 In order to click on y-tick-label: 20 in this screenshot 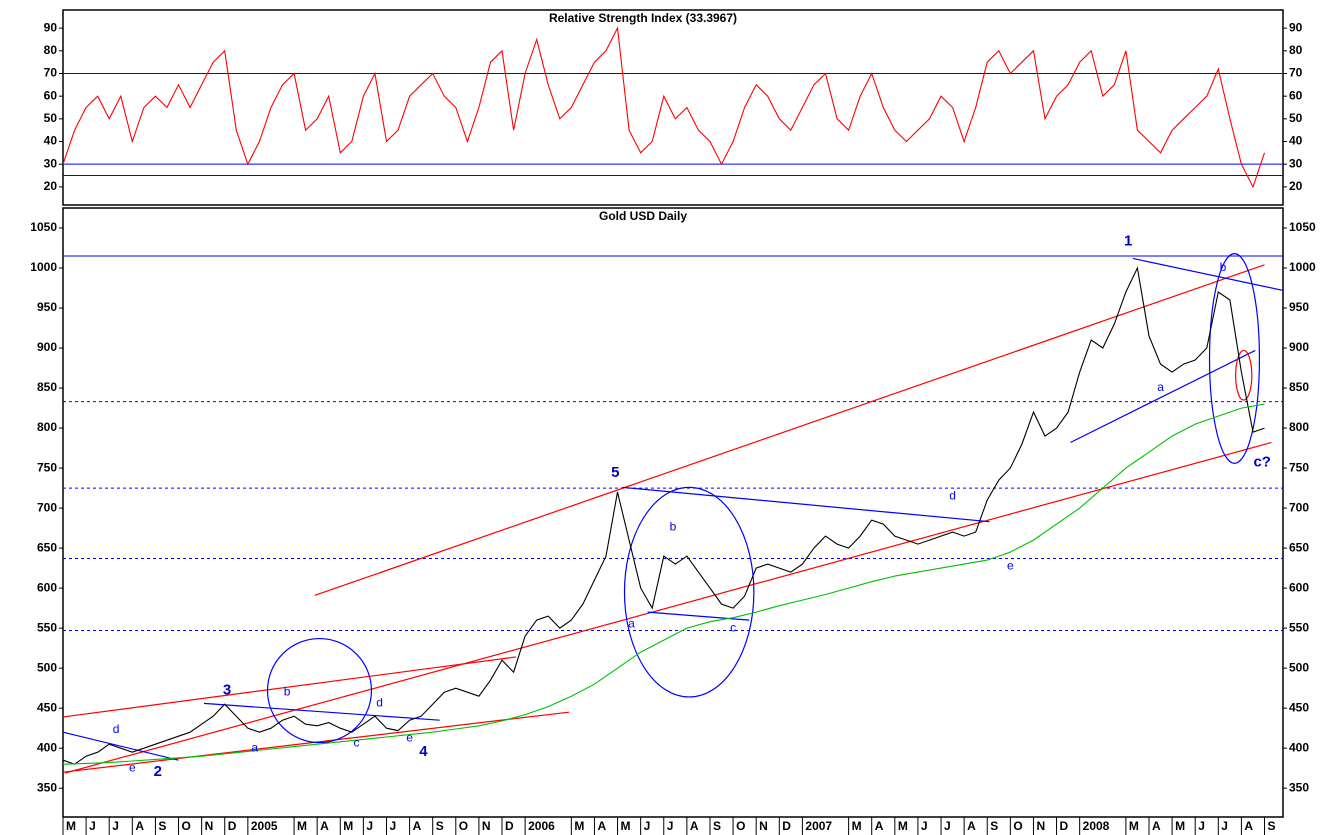, I will do `click(1296, 186)`.